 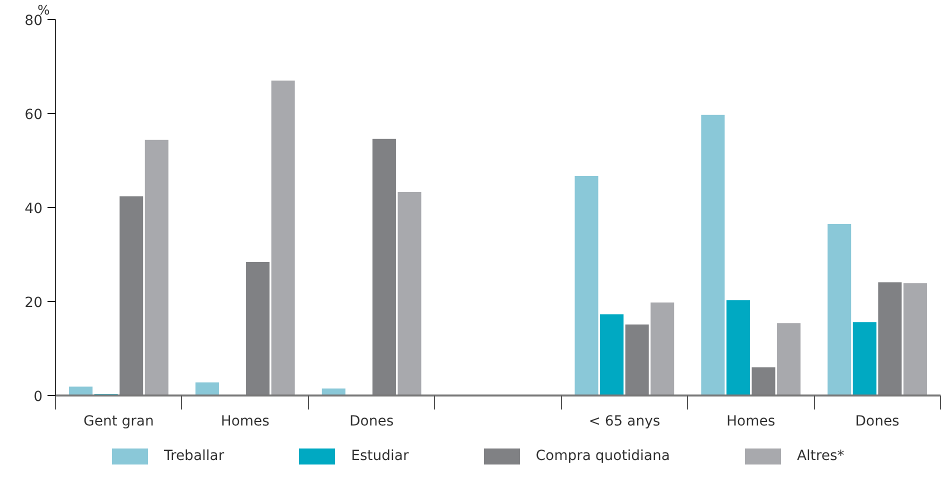 What do you see at coordinates (820, 456) in the screenshot?
I see `legend-label: Altres*` at bounding box center [820, 456].